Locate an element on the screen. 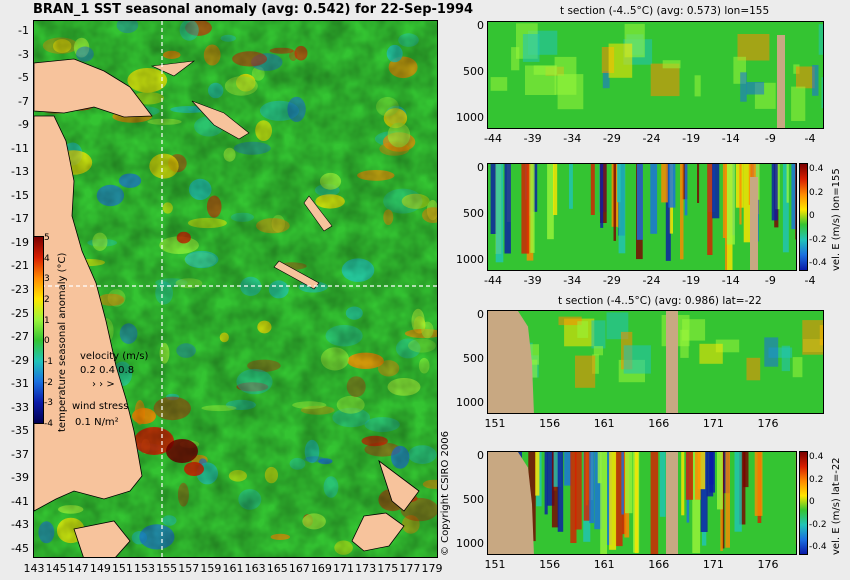  map-lon-tick: 171 is located at coordinates (344, 568).